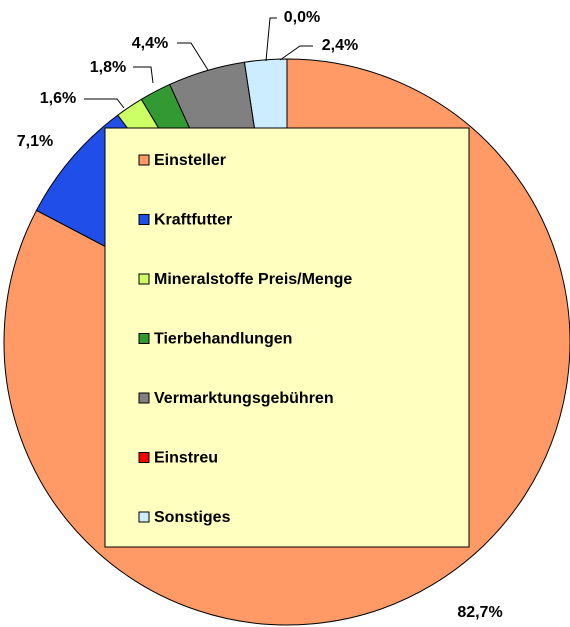 This screenshot has width=570, height=627. I want to click on data-label: 0,0%, so click(302, 17).